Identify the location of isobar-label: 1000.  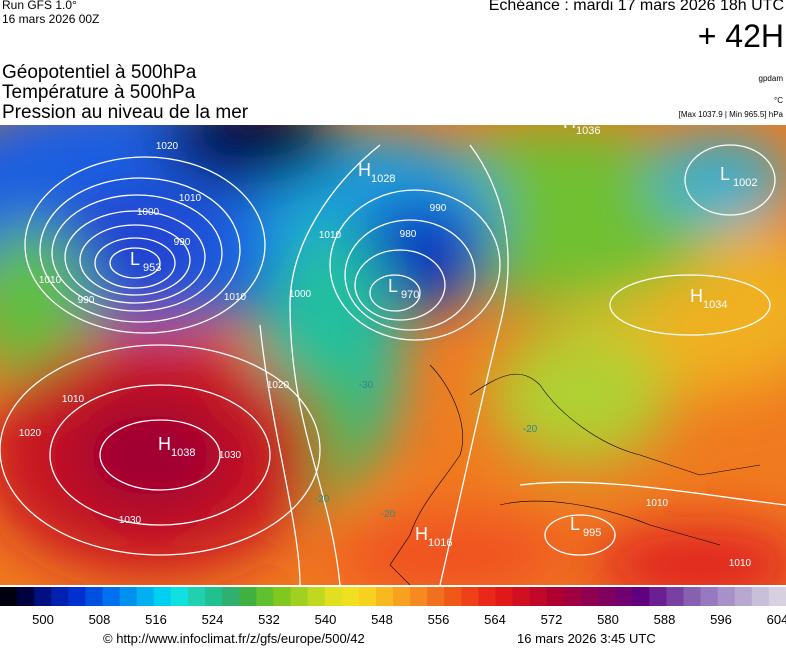
(148, 212).